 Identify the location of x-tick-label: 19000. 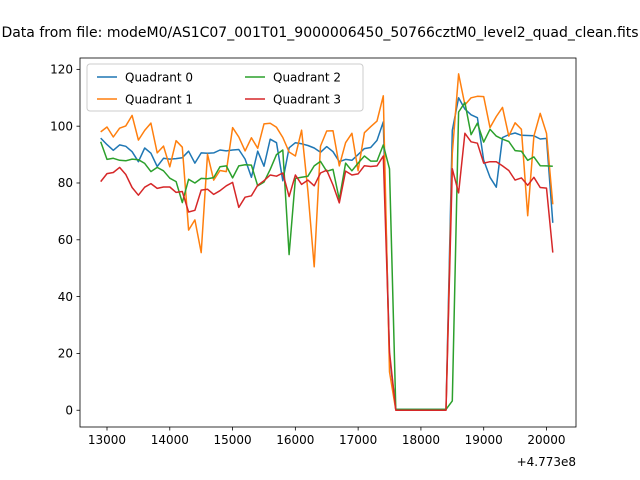
(484, 440).